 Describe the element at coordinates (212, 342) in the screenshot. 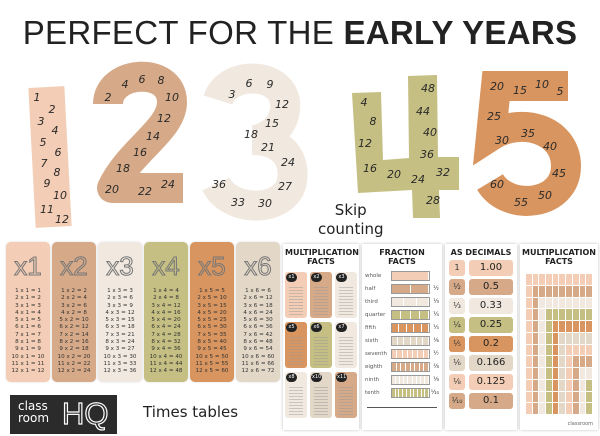

I see `card-fact: 8 x 5 = 40` at that location.